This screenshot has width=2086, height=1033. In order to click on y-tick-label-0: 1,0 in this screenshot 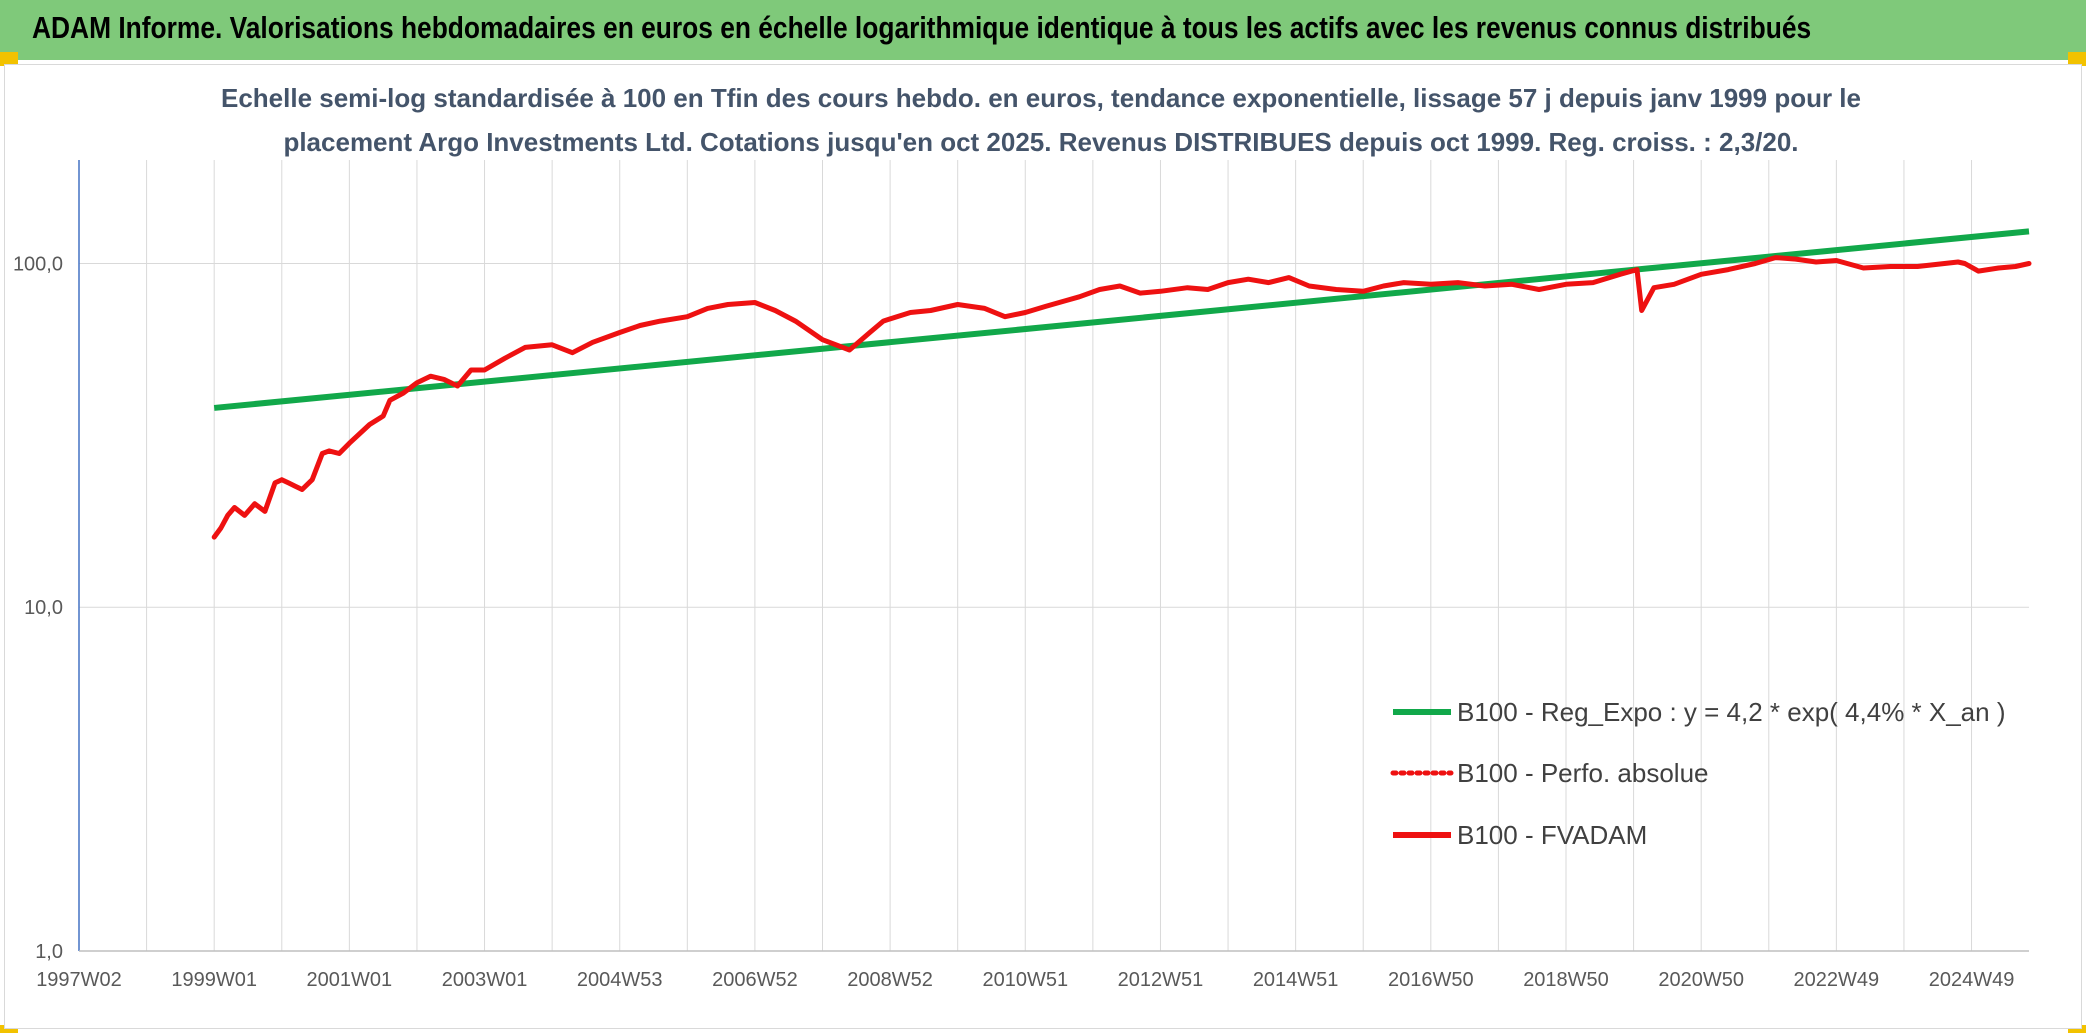, I will do `click(49, 952)`.